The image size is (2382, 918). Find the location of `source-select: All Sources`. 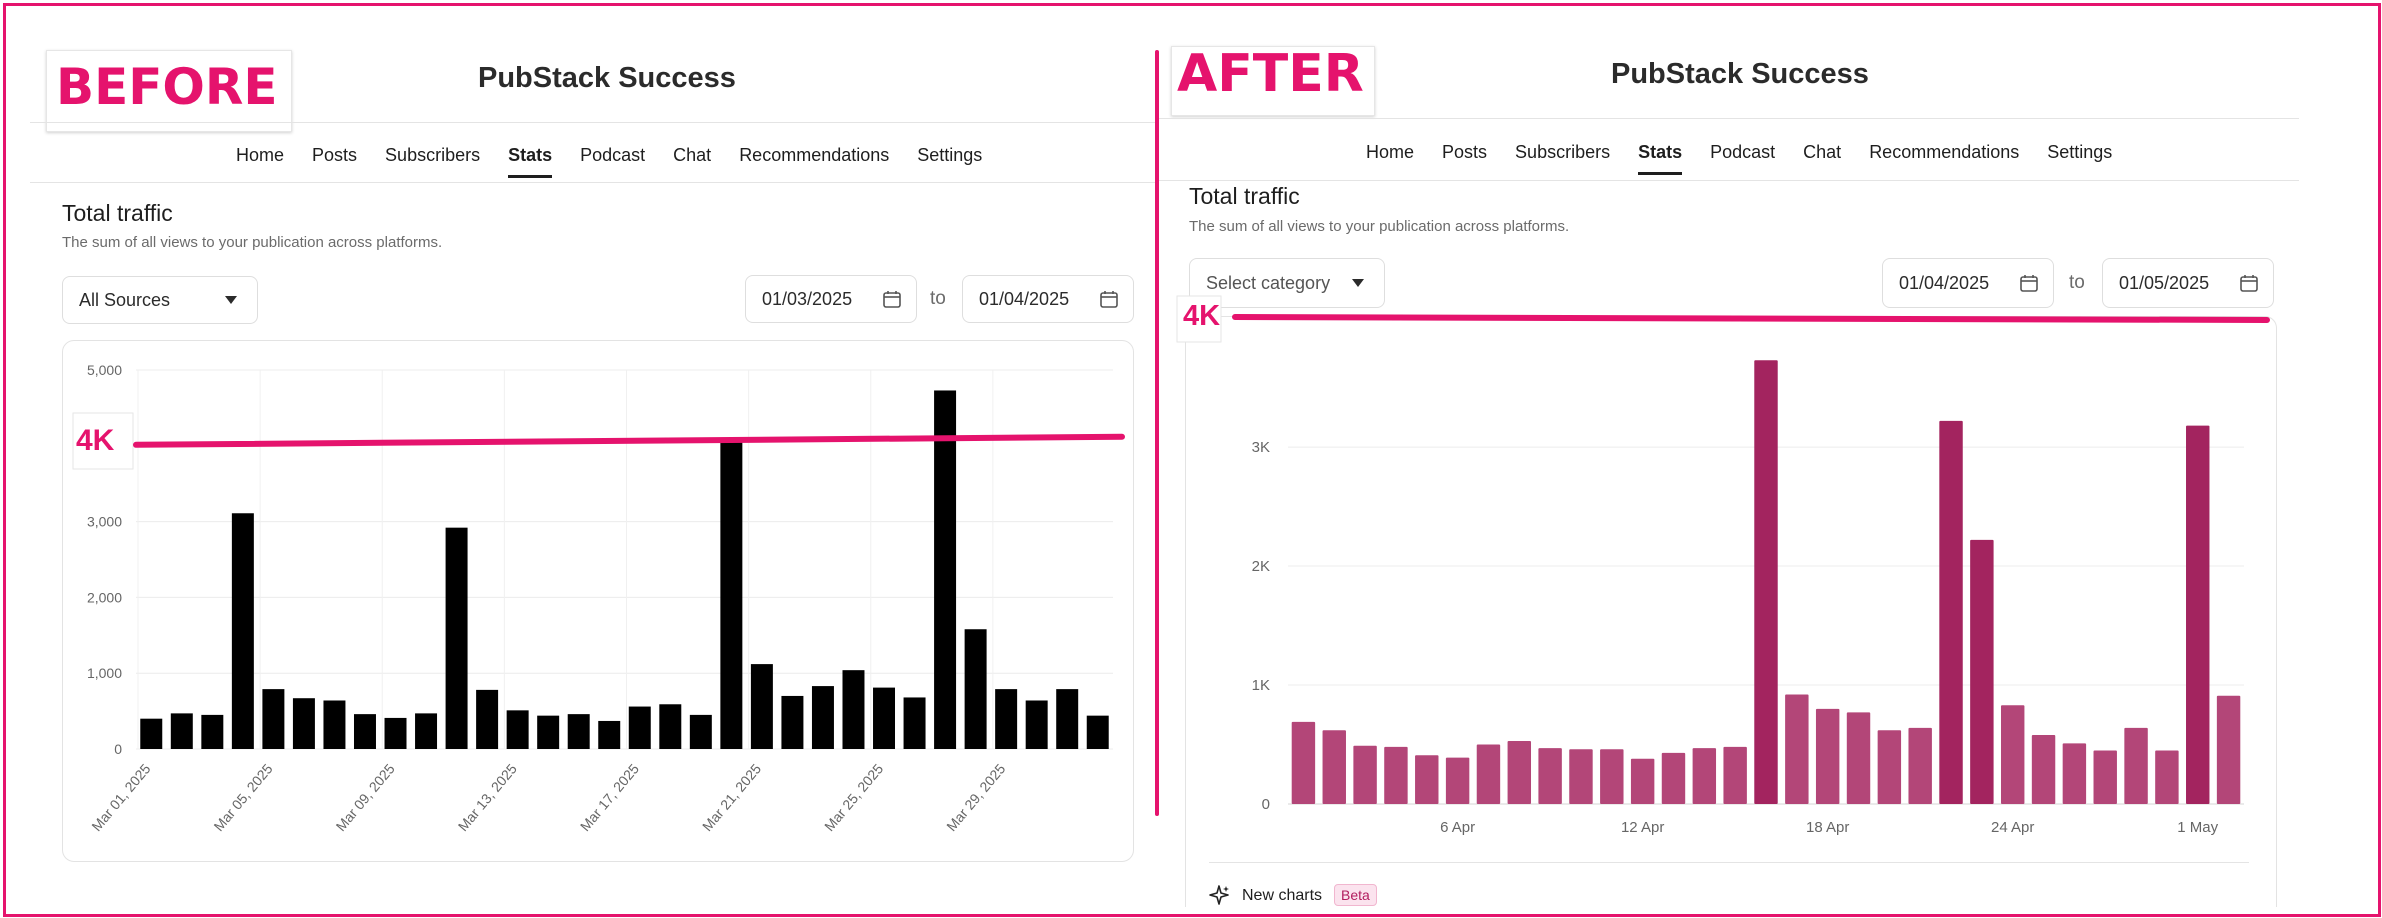

source-select: All Sources is located at coordinates (160, 300).